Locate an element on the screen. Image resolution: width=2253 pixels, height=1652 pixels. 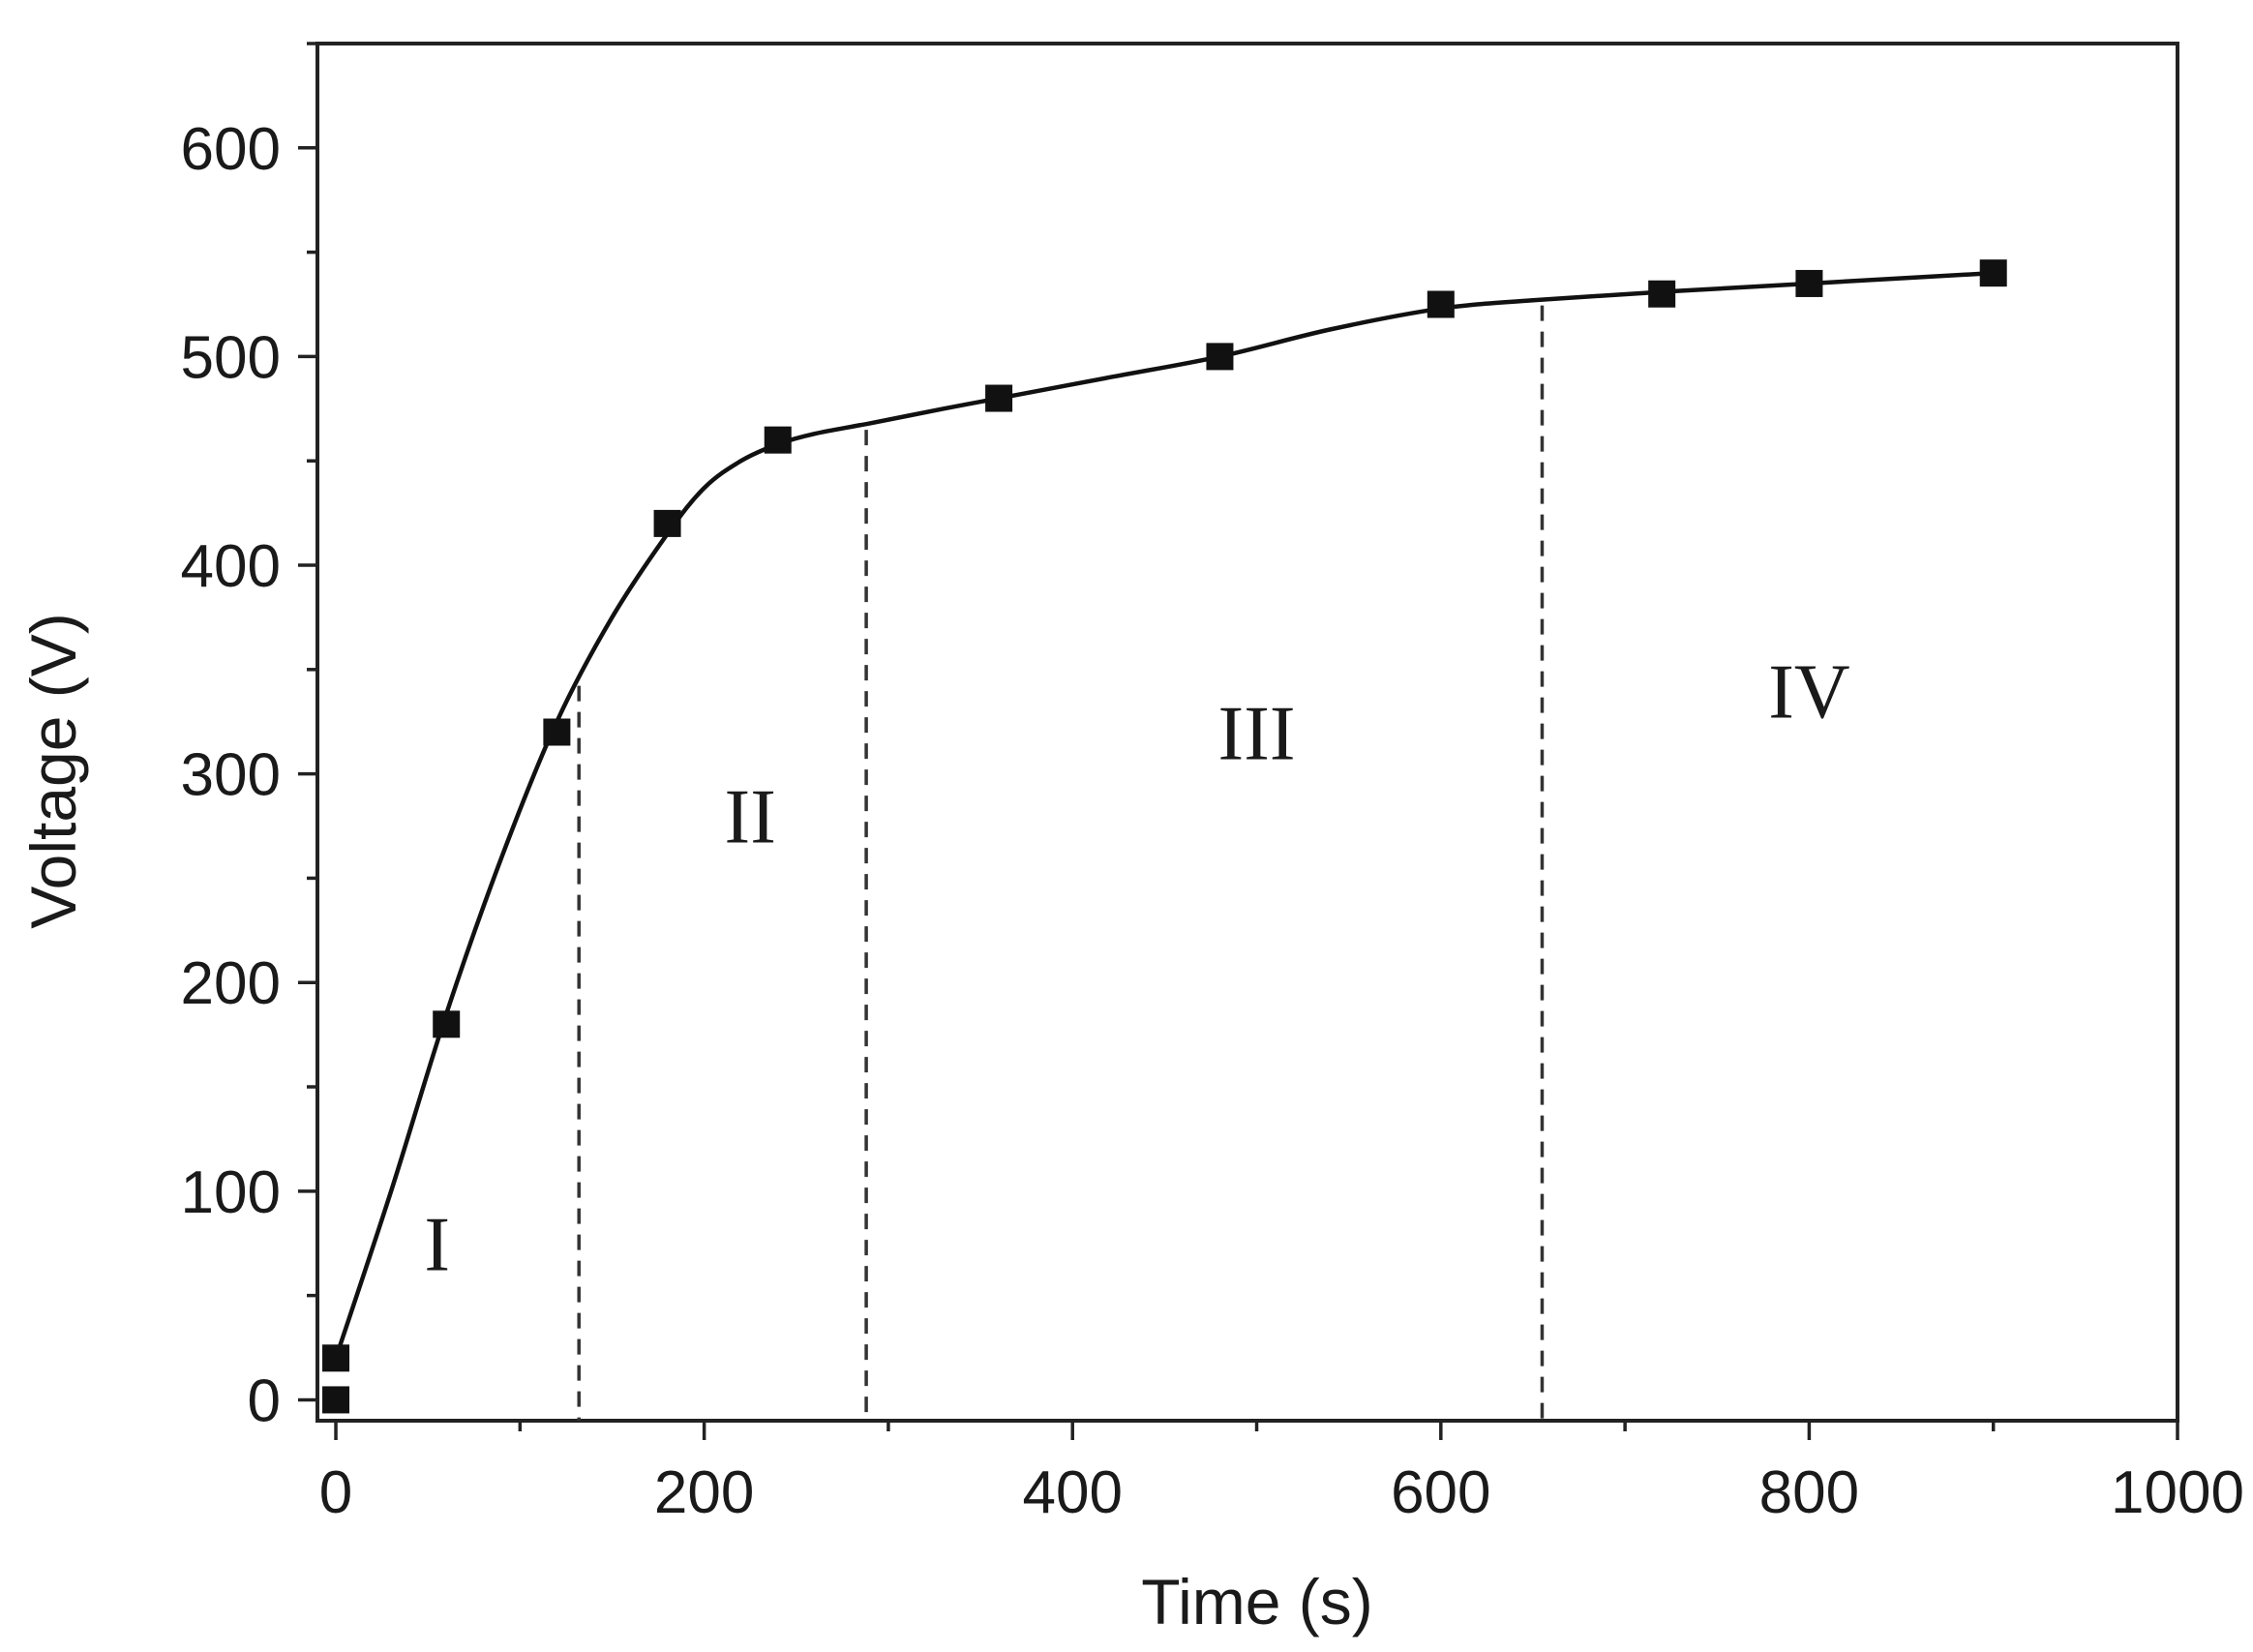
x-tick-label: 600 is located at coordinates (1440, 1492).